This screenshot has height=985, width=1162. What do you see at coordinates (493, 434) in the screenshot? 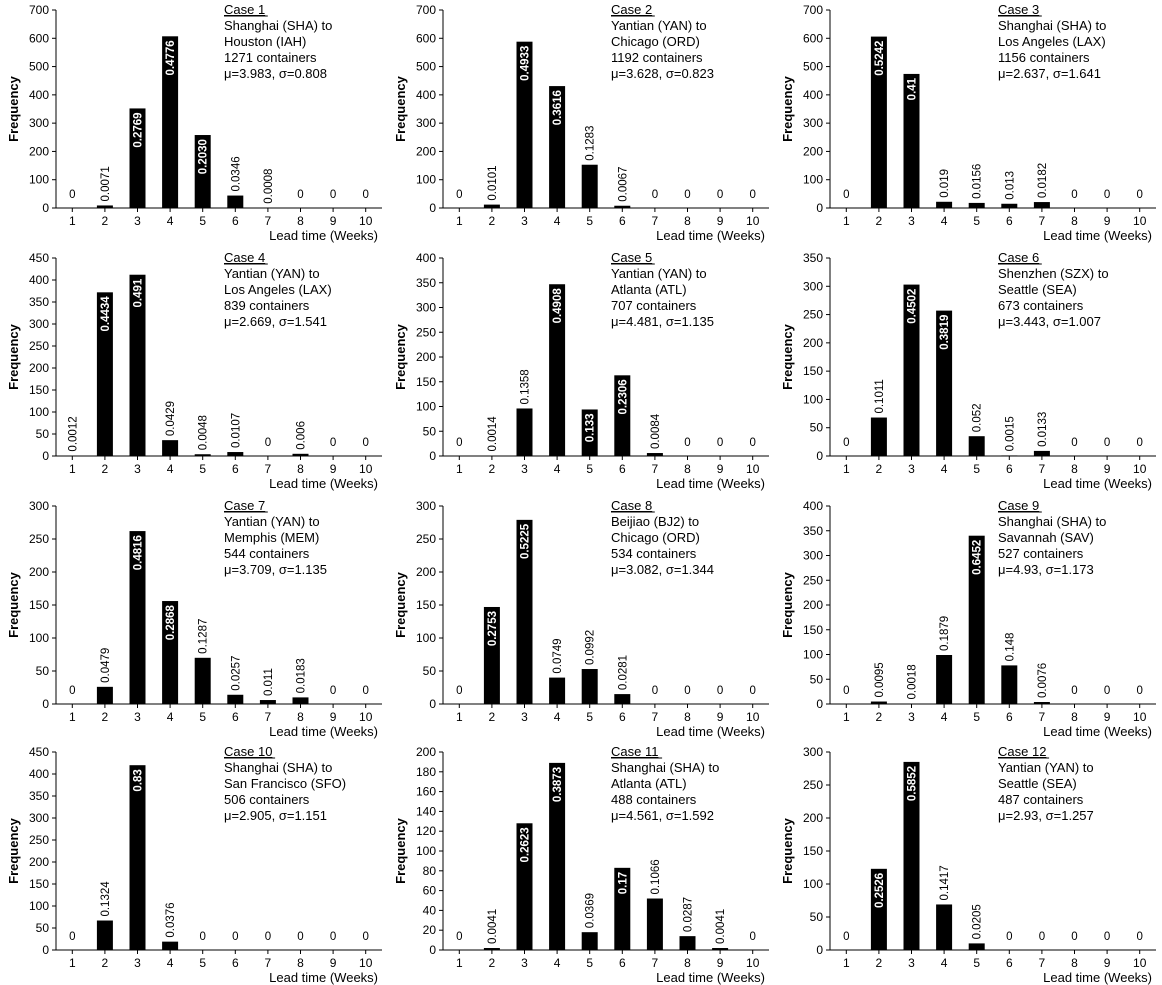
I see `bar-value-label: 0.0014` at bounding box center [493, 434].